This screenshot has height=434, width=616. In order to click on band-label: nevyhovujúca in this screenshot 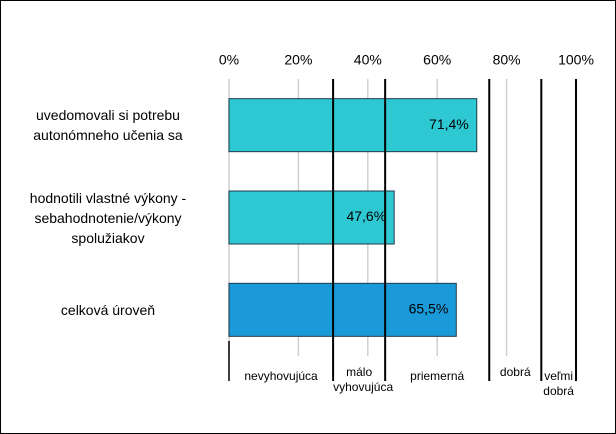, I will do `click(281, 376)`.